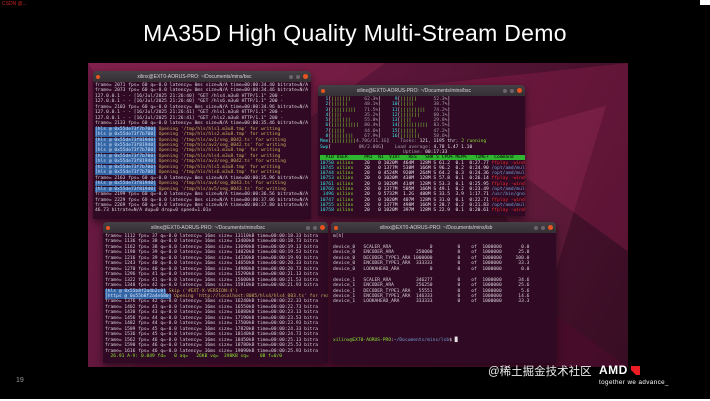 This screenshot has width=710, height=401. Describe the element at coordinates (649, 374) in the screenshot. I see `amd-logo: AMD together we advance_` at that location.